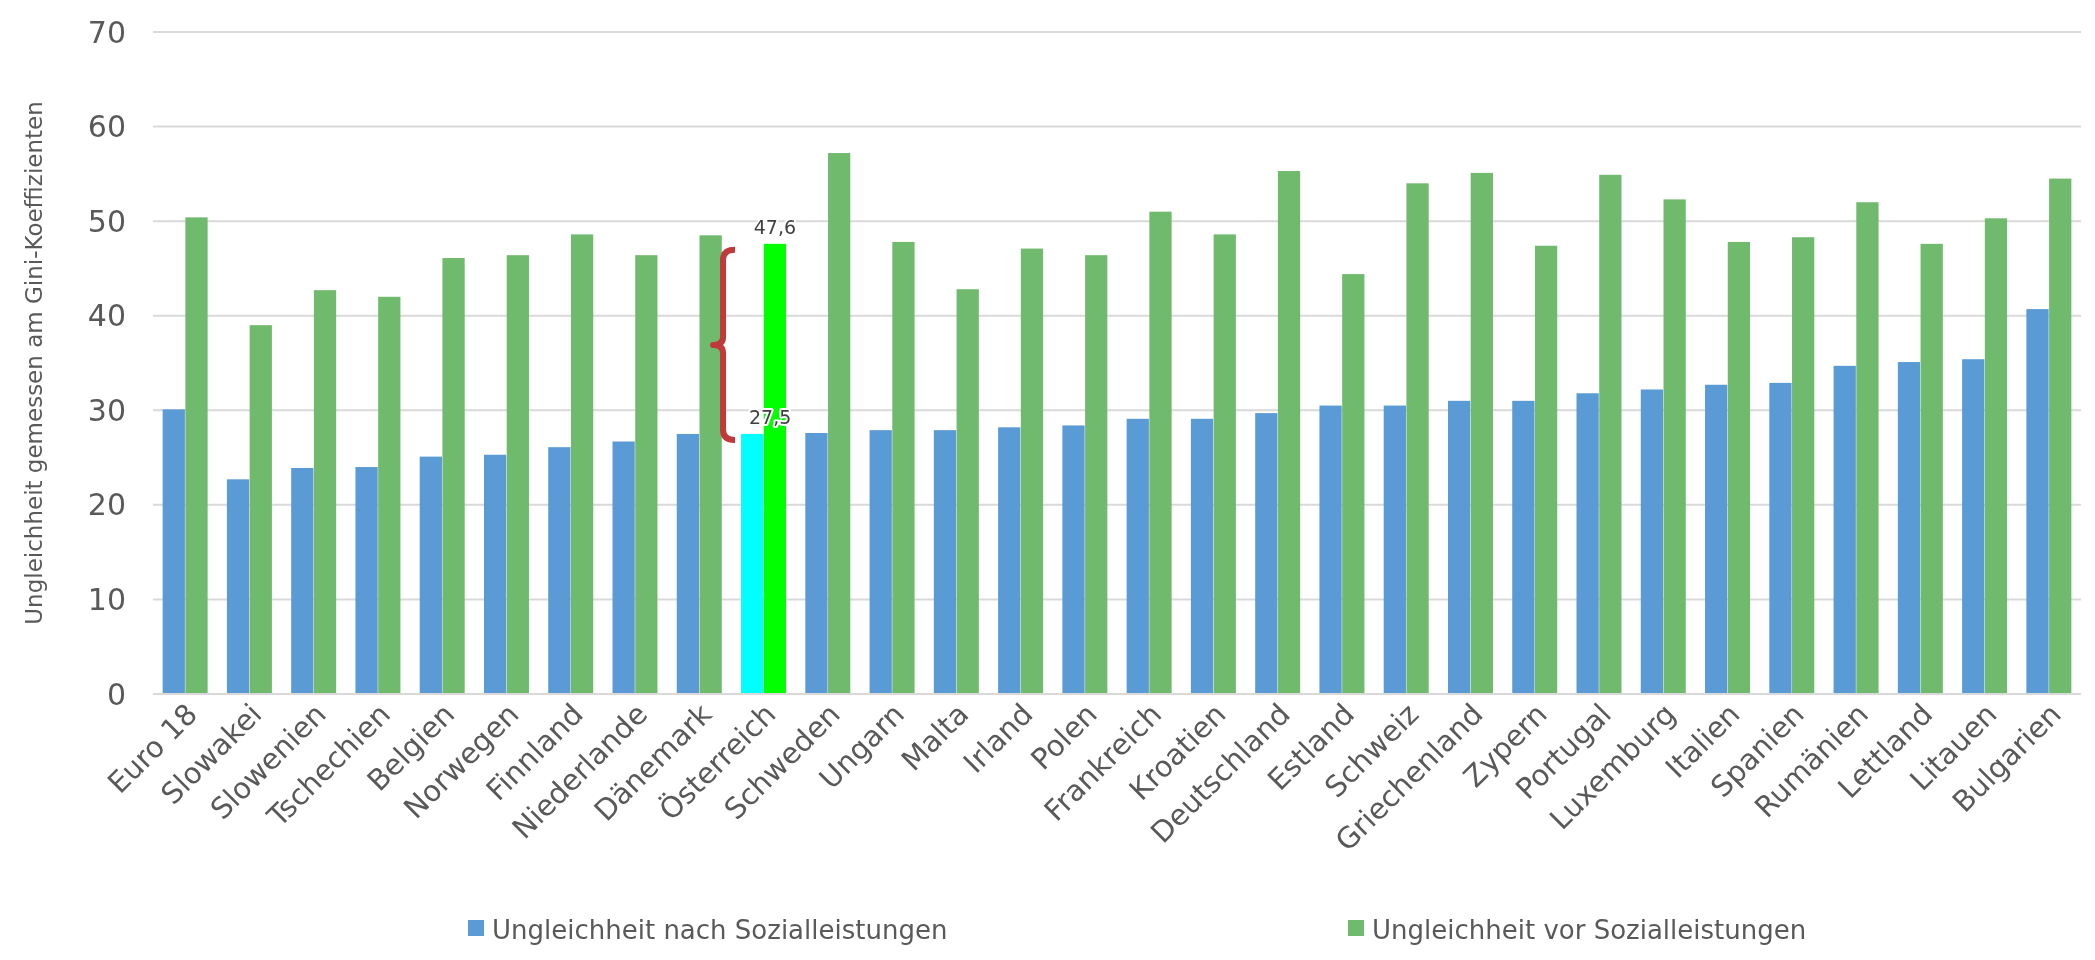  Describe the element at coordinates (106, 599) in the screenshot. I see `y-tick-label: 10` at that location.